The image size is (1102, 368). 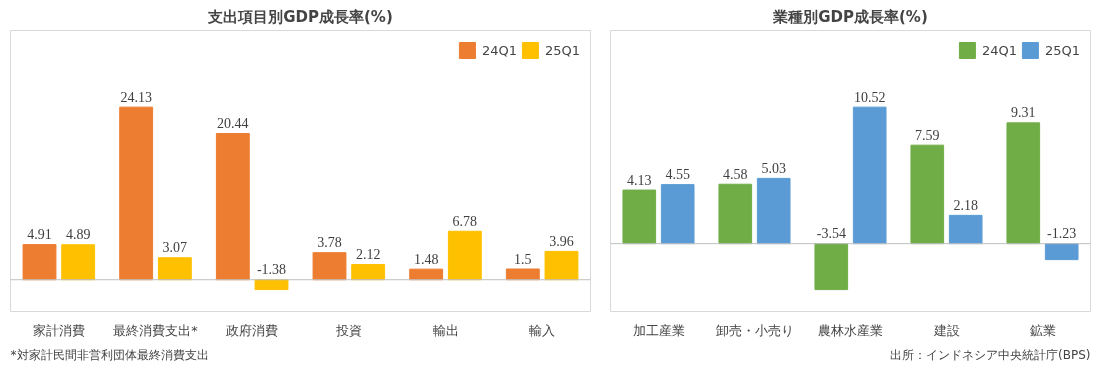 I want to click on chart-title: 支出項目別GDP成長率(%), so click(x=300, y=16).